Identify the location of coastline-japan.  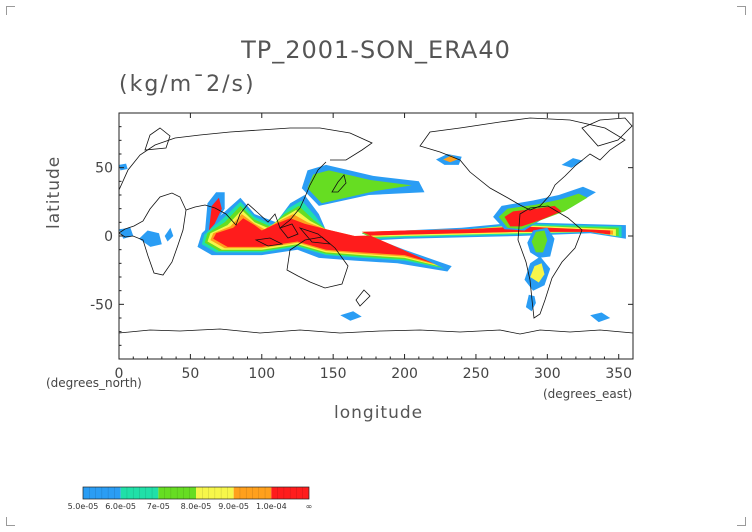
(339, 183).